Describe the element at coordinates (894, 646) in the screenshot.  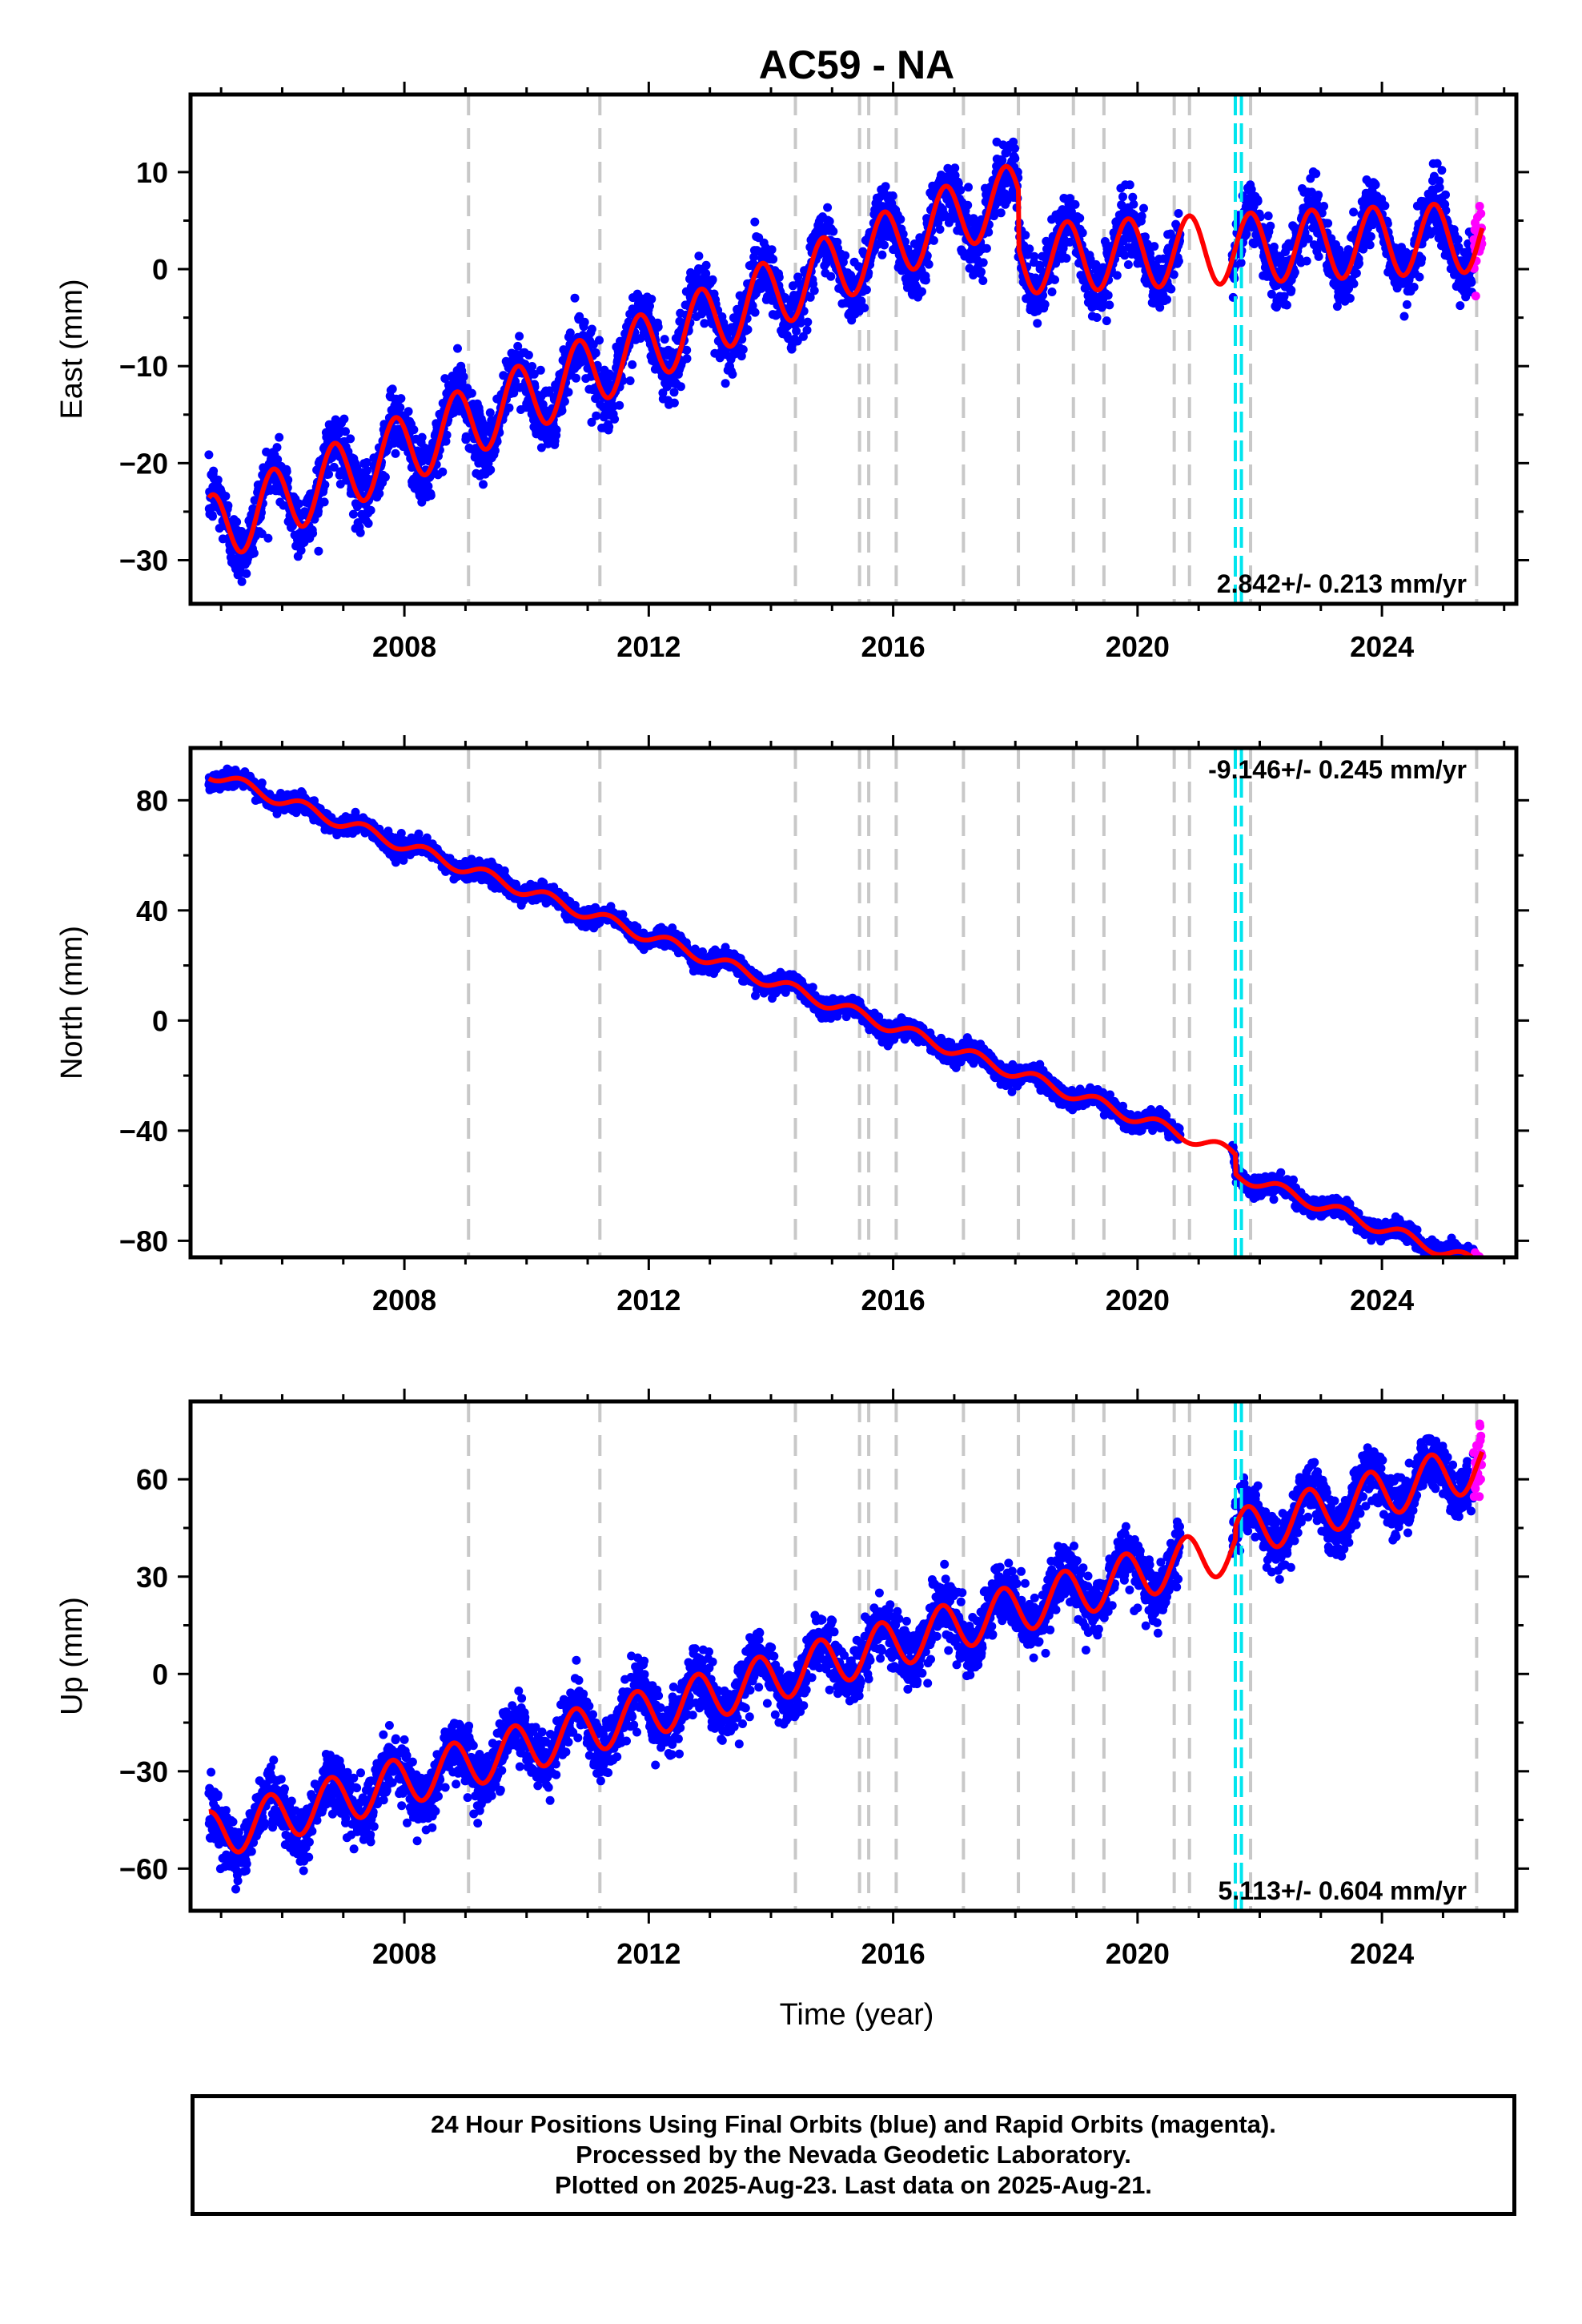
I see `x-tick-label: 2016` at that location.